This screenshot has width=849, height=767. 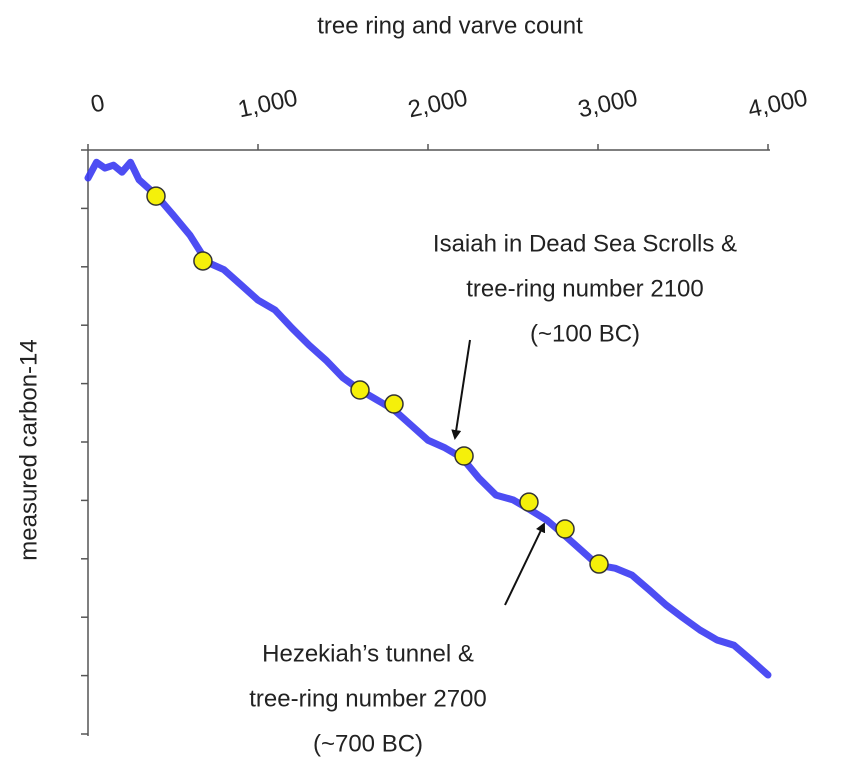 What do you see at coordinates (778, 103) in the screenshot?
I see `x-tick-label: 4,000` at bounding box center [778, 103].